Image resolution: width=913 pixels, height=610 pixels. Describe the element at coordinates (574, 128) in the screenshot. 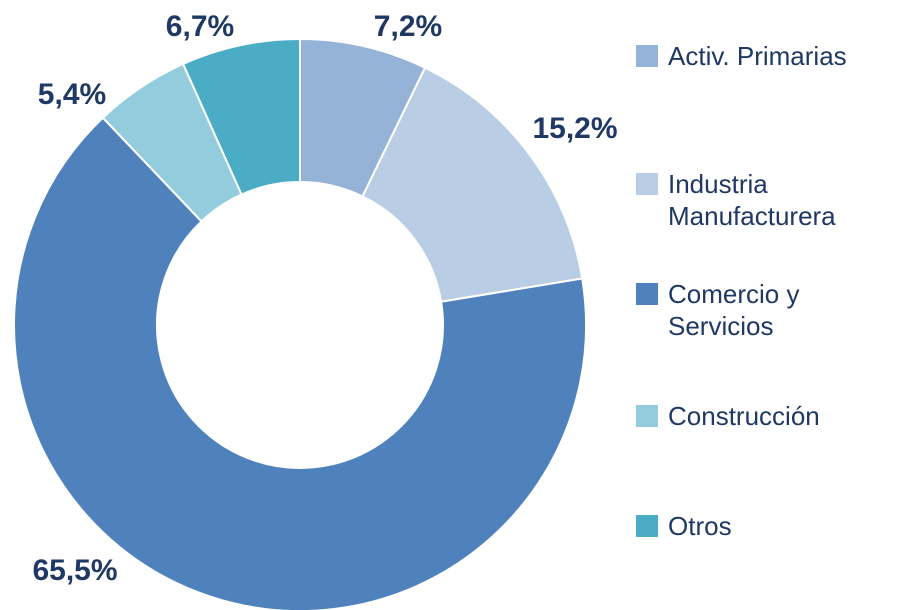

I see `data-label: 15,2%` at that location.